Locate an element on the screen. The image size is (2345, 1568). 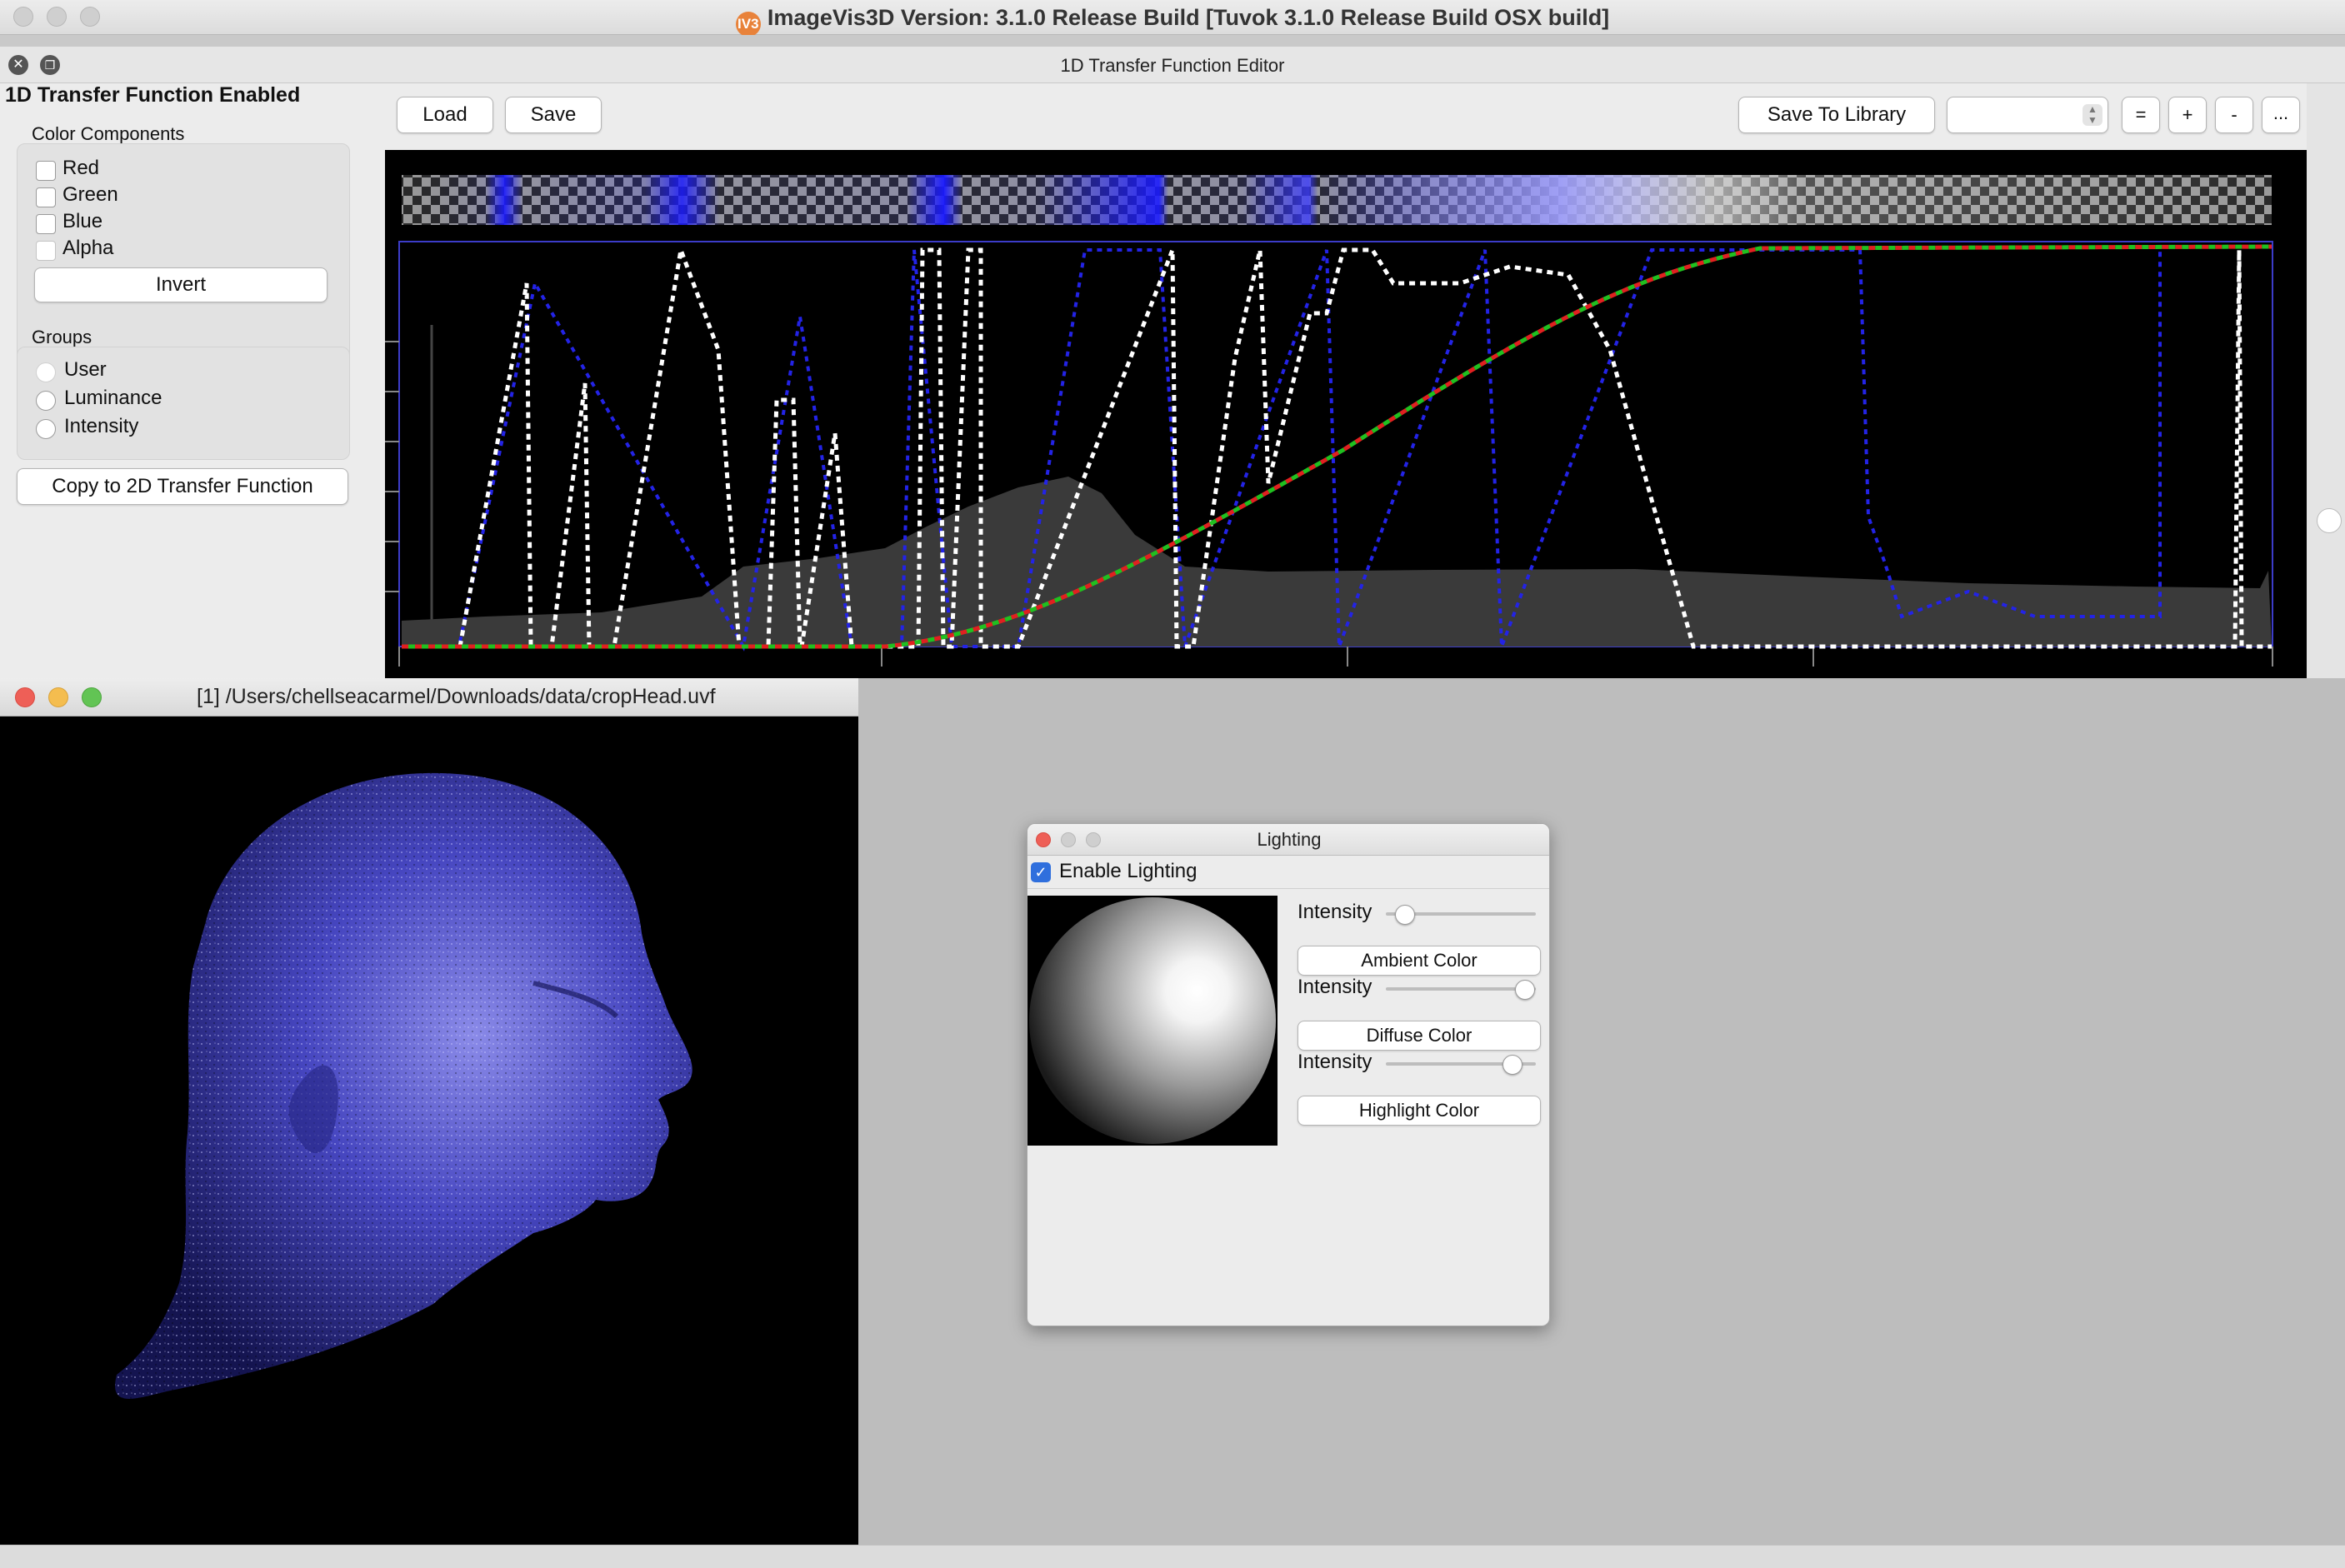
dock-float-icon: ❐ is located at coordinates (50, 65).